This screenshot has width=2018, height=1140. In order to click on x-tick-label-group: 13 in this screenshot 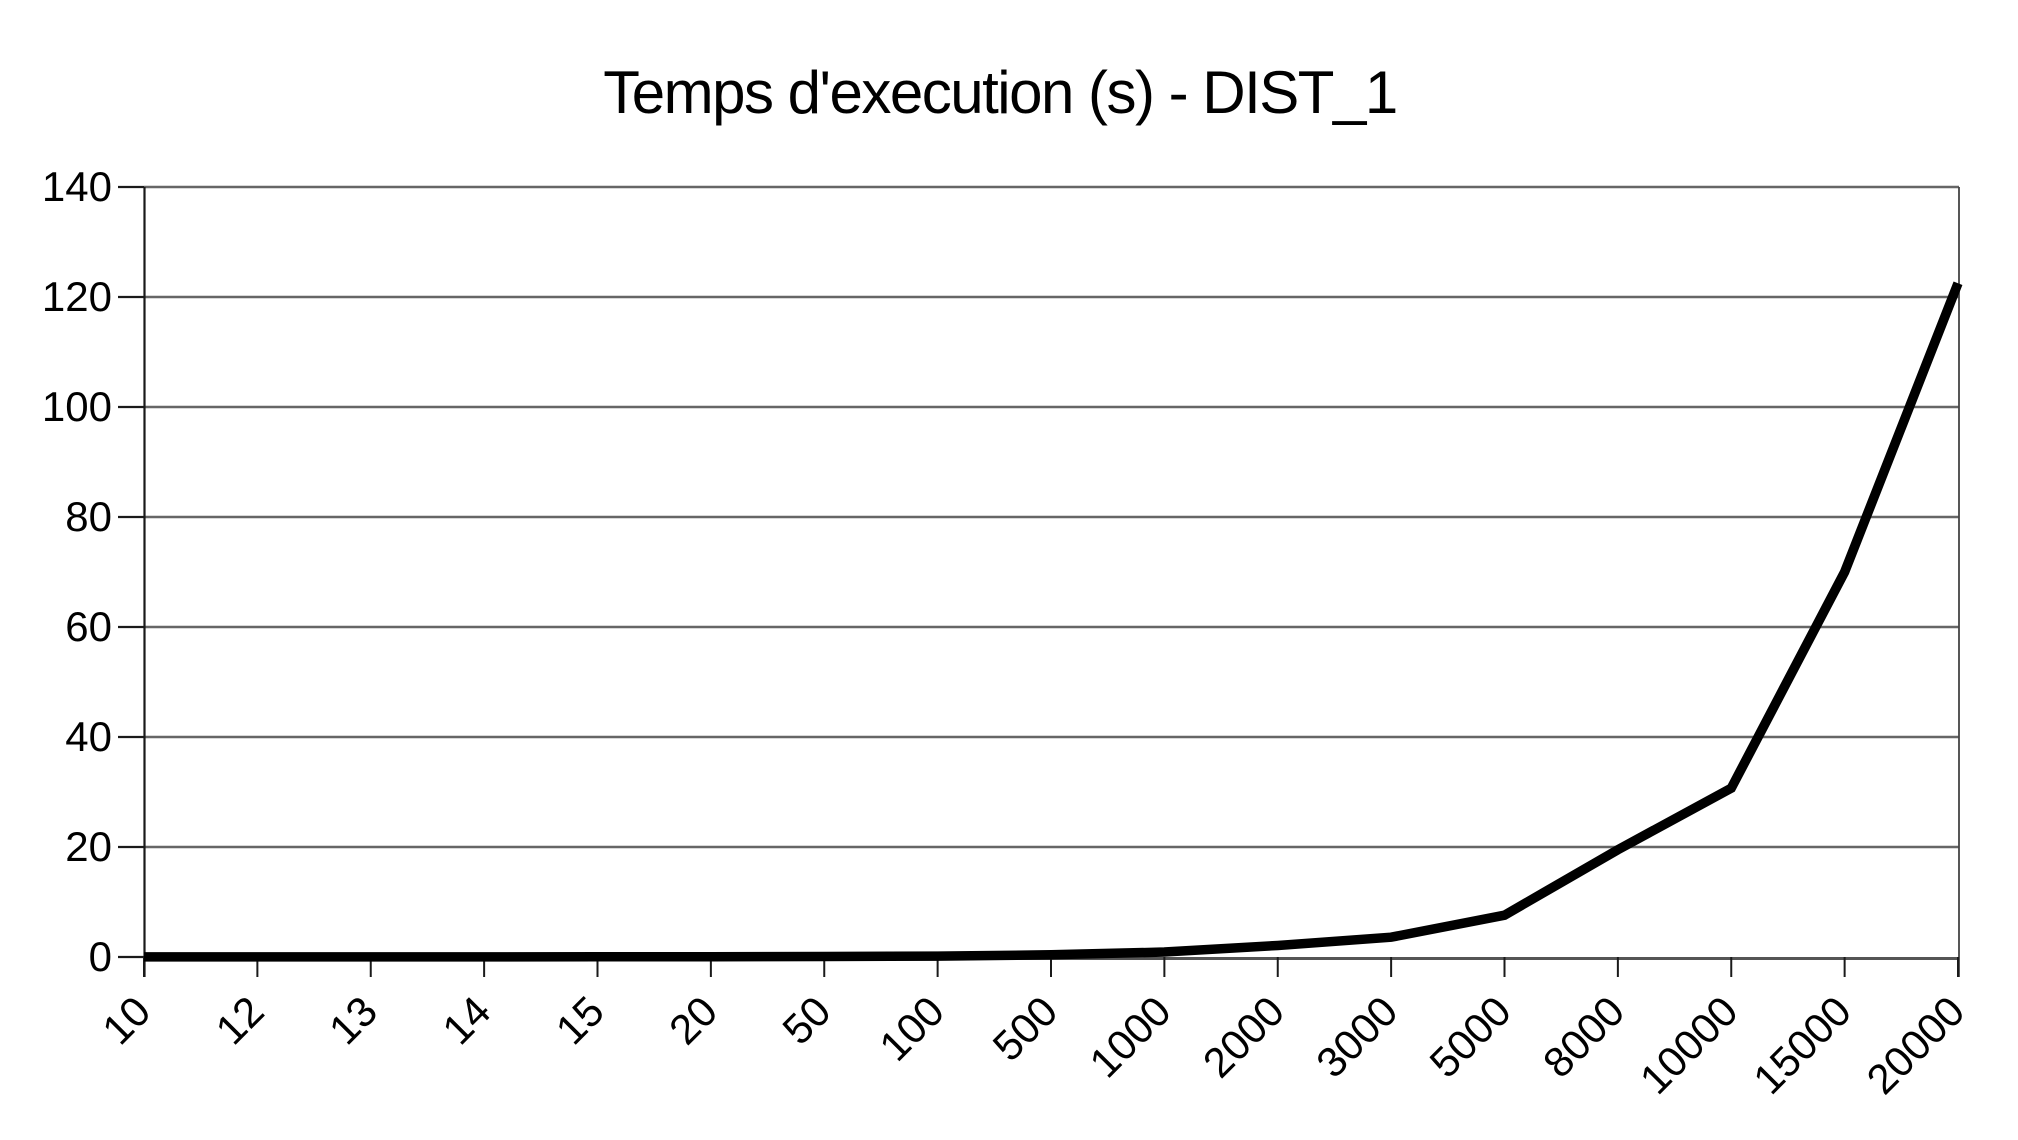, I will do `click(353, 1020)`.